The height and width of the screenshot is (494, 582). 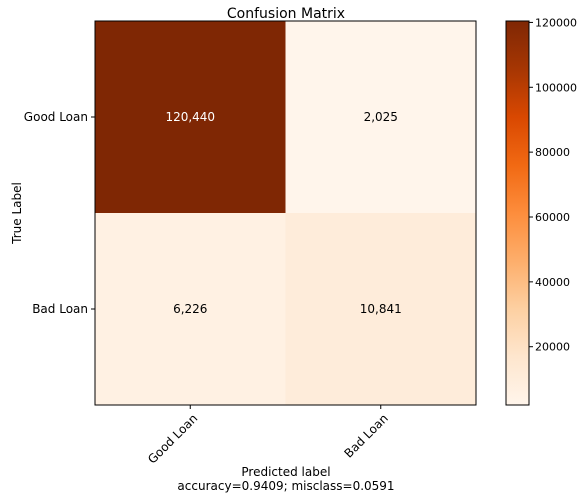 I want to click on chart-title: Confusion Matrix, so click(x=286, y=14).